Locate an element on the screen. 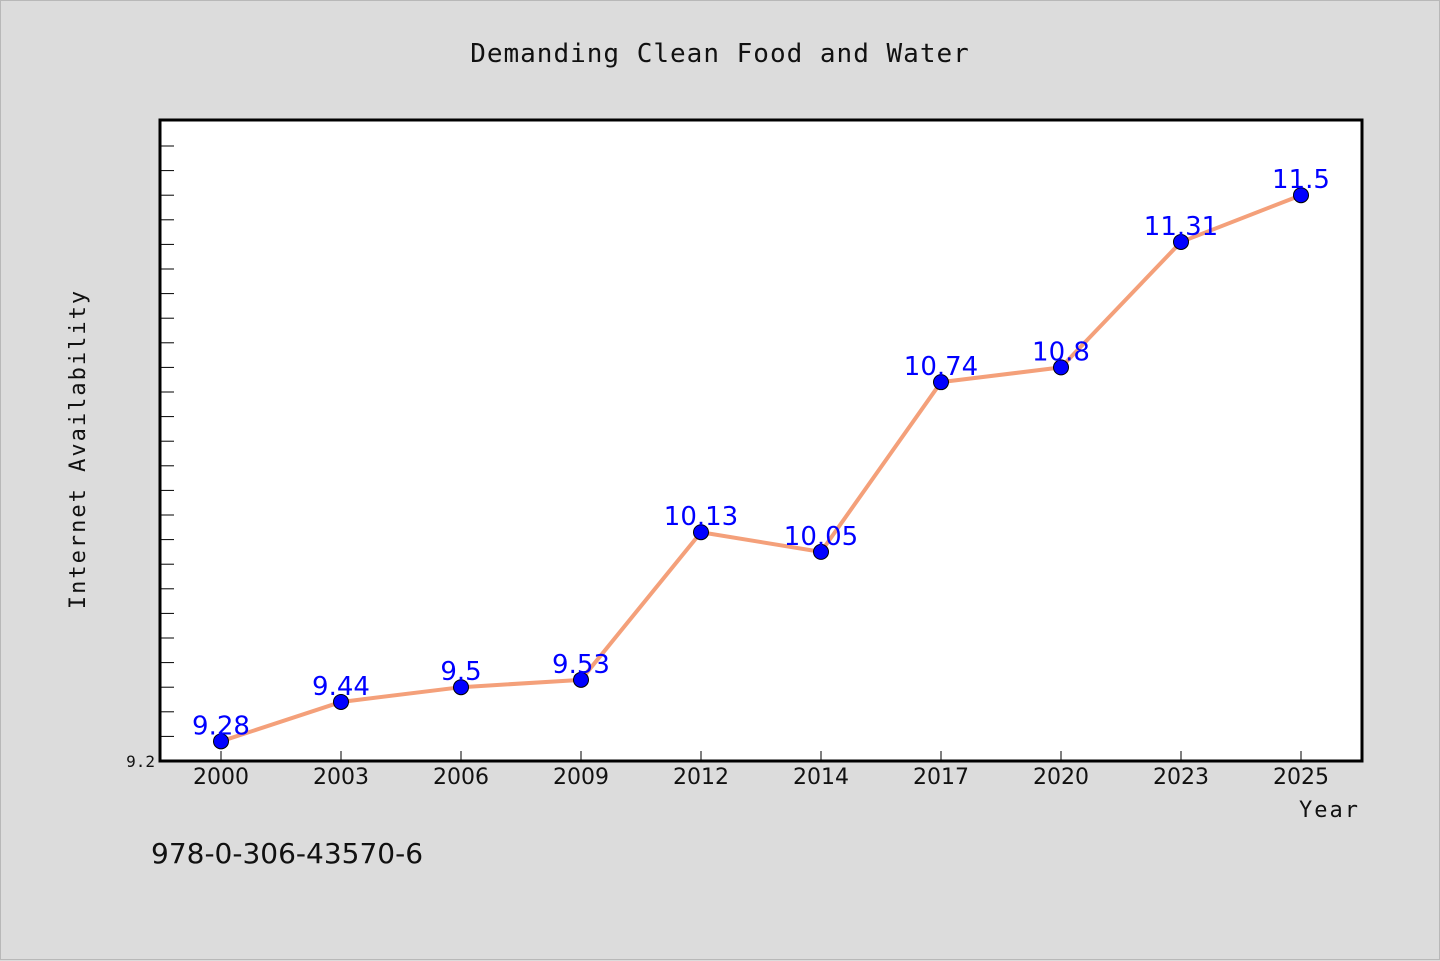 The image size is (1440, 961). isbn-text: 978-0-306-43570-6 is located at coordinates (287, 853).